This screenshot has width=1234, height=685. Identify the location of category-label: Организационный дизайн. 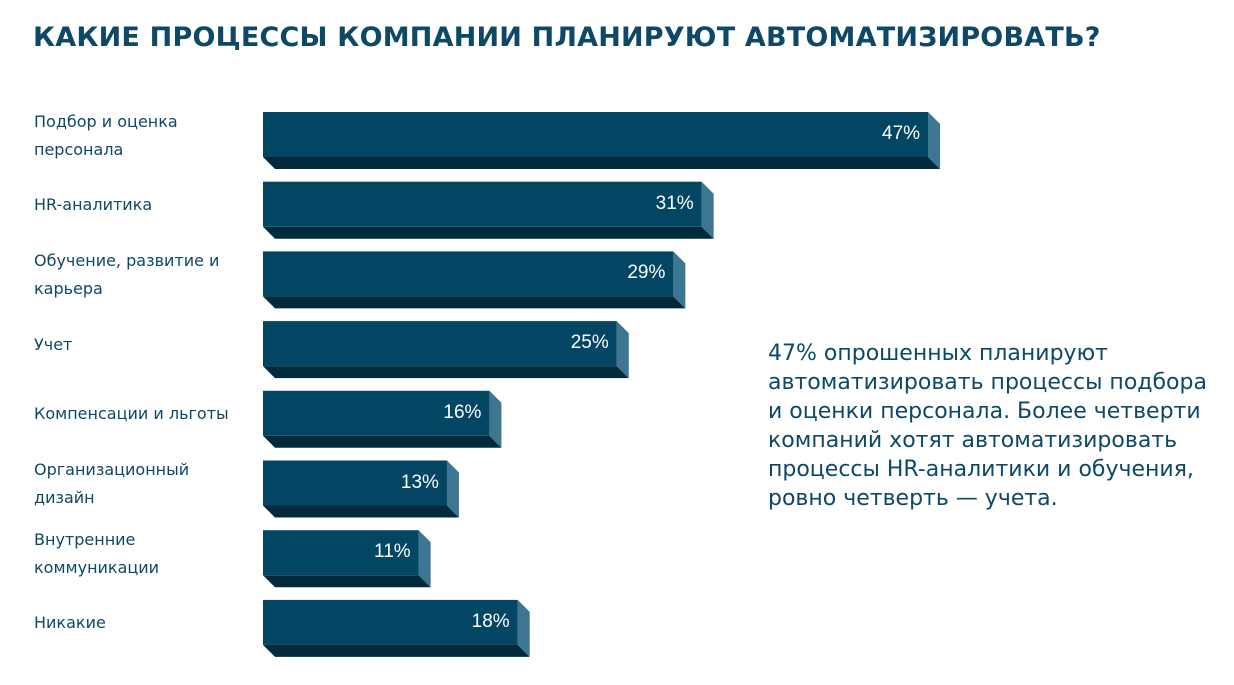
(112, 483).